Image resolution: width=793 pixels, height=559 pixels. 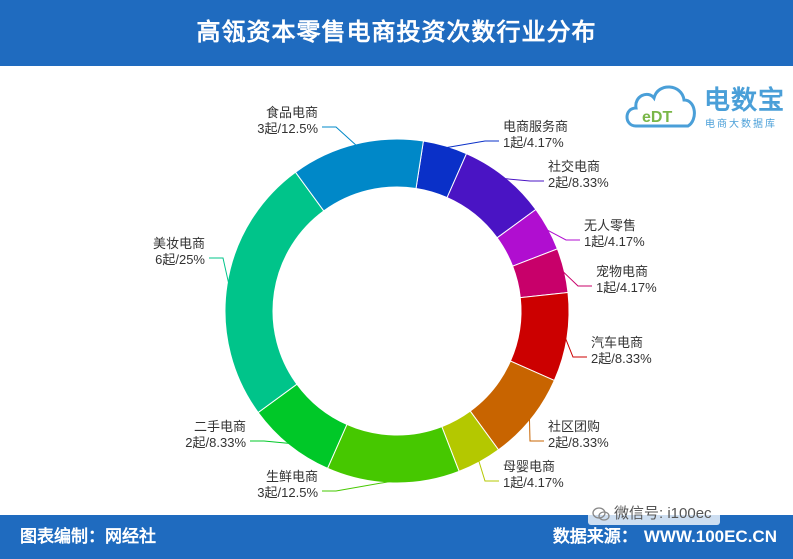 I want to click on logo-name: 电数宝, so click(x=745, y=100).